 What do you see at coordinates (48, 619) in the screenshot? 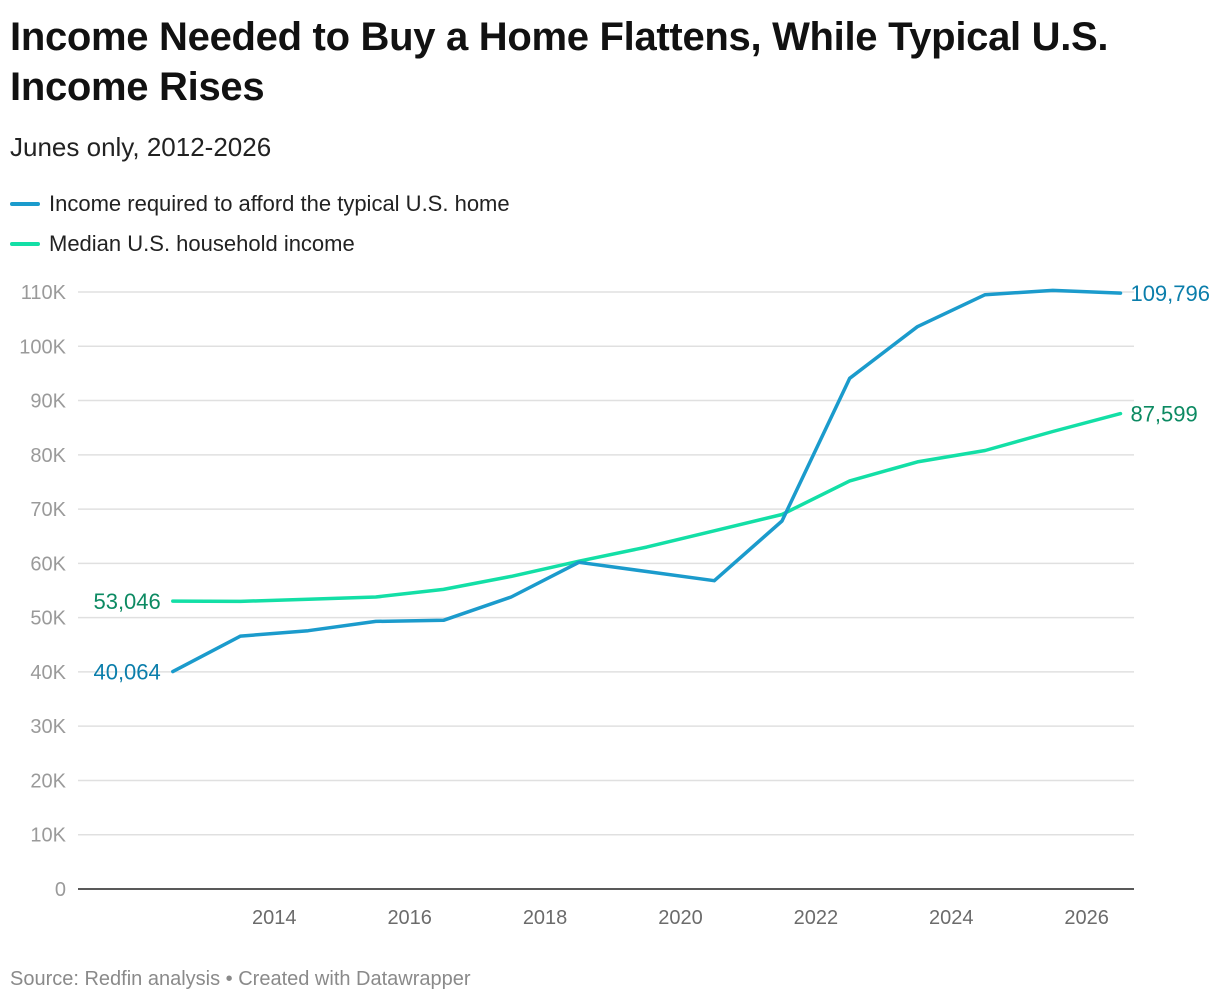
I see `y-tick-label: 50K` at bounding box center [48, 619].